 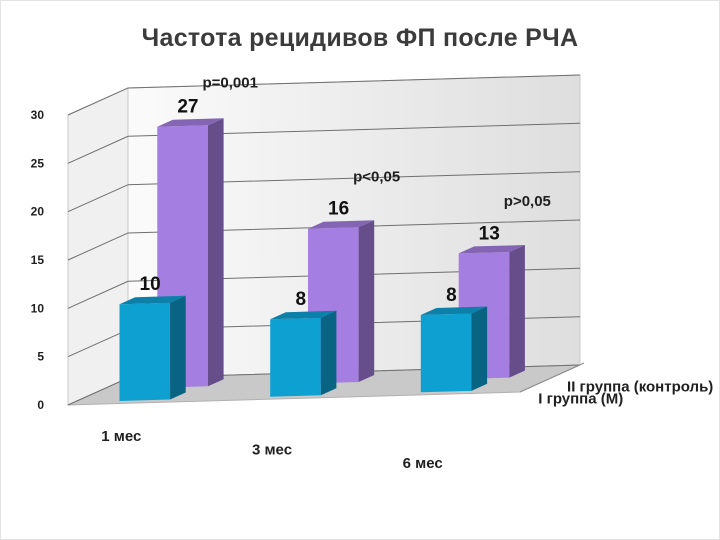 What do you see at coordinates (40, 357) in the screenshot?
I see `y-tick-label: 5` at bounding box center [40, 357].